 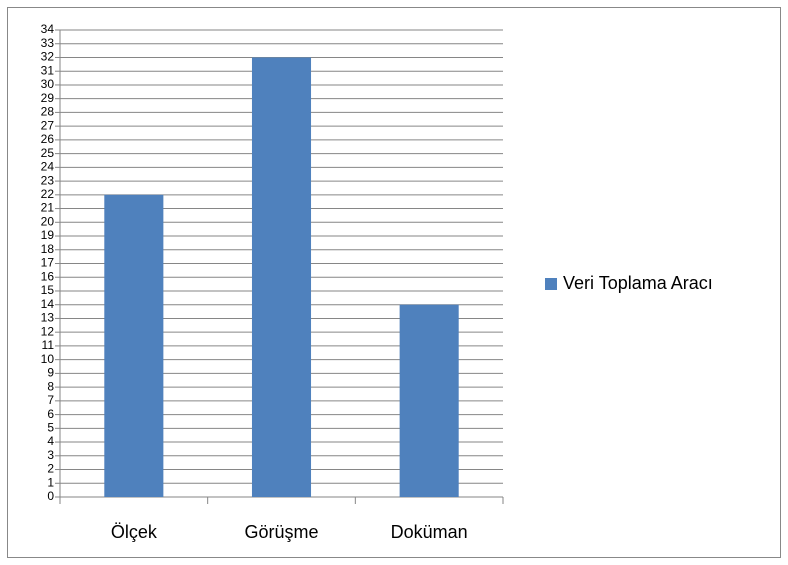 What do you see at coordinates (48, 304) in the screenshot?
I see `y-tick-label: 14` at bounding box center [48, 304].